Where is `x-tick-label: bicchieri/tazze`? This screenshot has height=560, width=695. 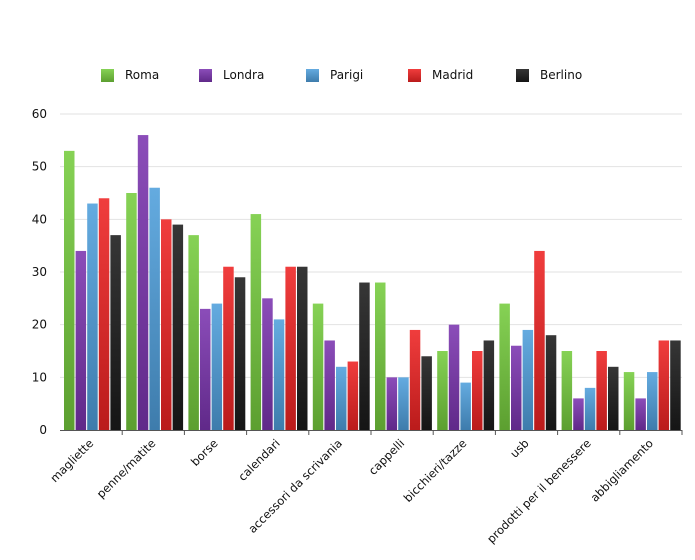 x-tick-label: bicchieri/tazze is located at coordinates (435, 470).